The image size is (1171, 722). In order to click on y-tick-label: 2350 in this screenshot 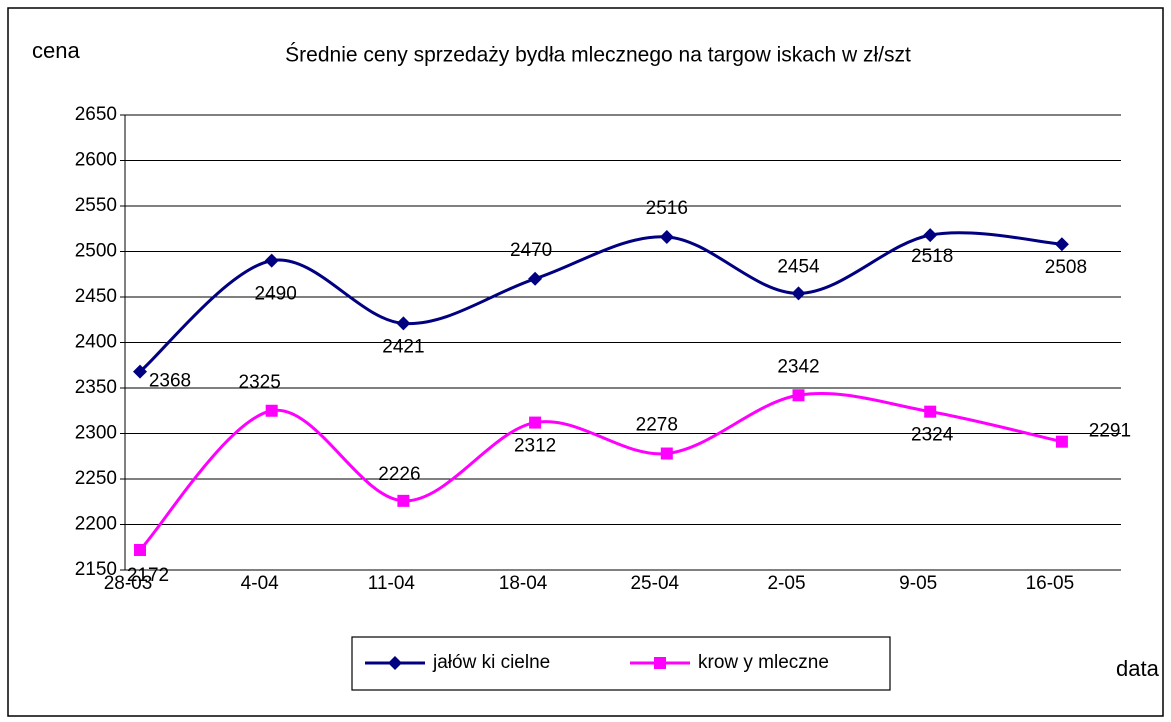, I will do `click(96, 387)`.